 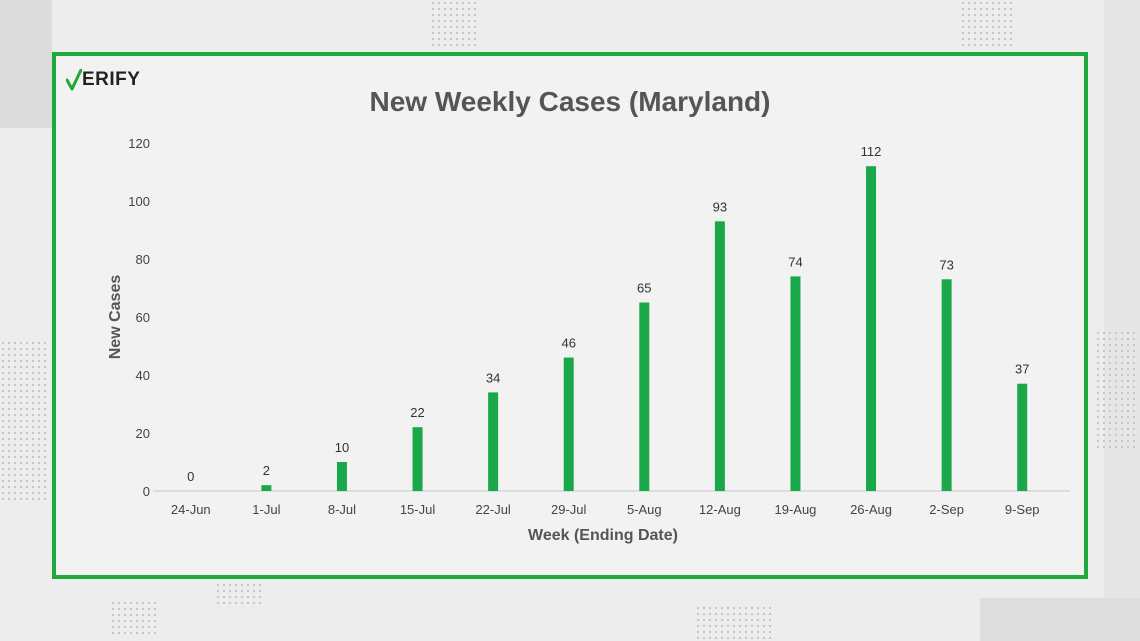 What do you see at coordinates (139, 201) in the screenshot?
I see `y-tick-label: 100` at bounding box center [139, 201].